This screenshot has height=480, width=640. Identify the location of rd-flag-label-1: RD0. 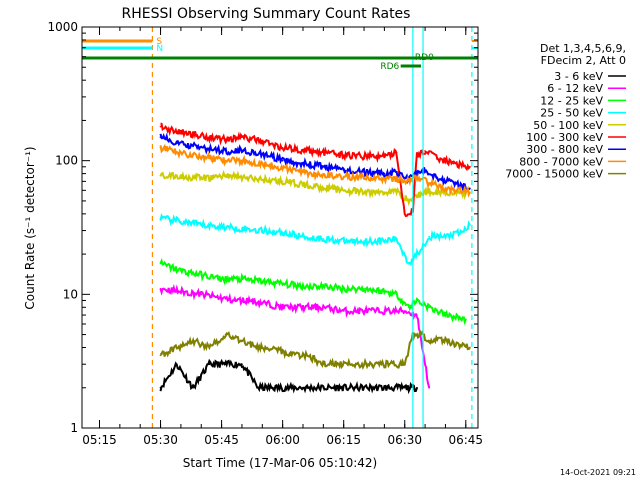
(424, 58).